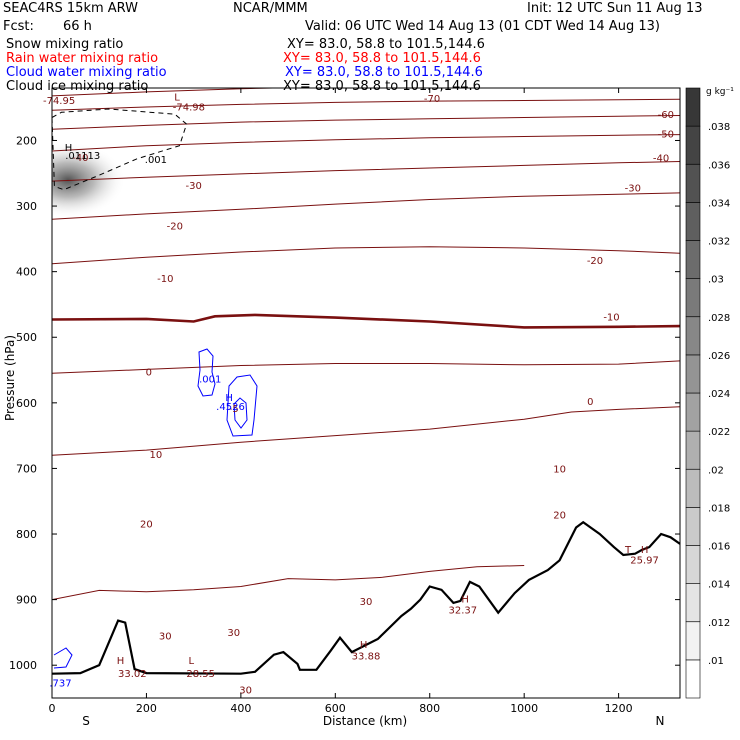  What do you see at coordinates (59, 101) in the screenshot?
I see `temperature-contour-label: -74.95` at bounding box center [59, 101].